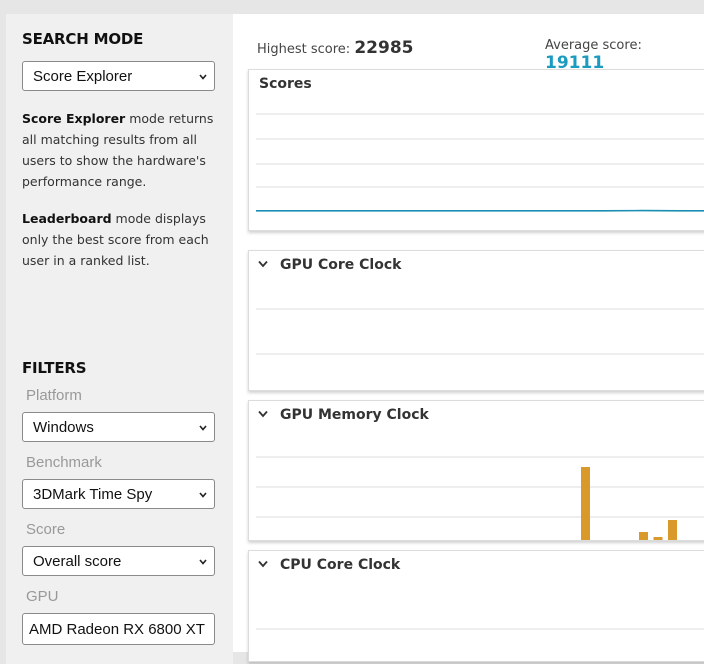  What do you see at coordinates (42, 596) in the screenshot?
I see `gpu-label: GPU` at bounding box center [42, 596].